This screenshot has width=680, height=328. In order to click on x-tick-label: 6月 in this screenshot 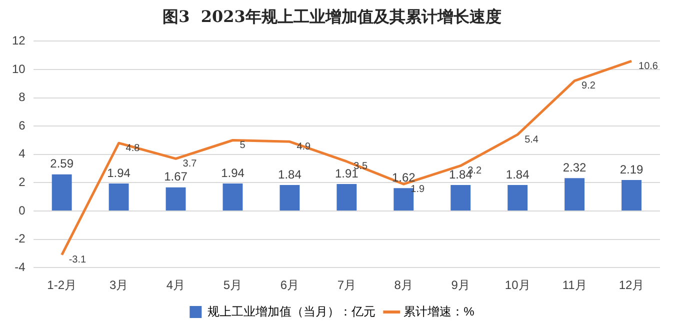, I will do `click(290, 285)`.